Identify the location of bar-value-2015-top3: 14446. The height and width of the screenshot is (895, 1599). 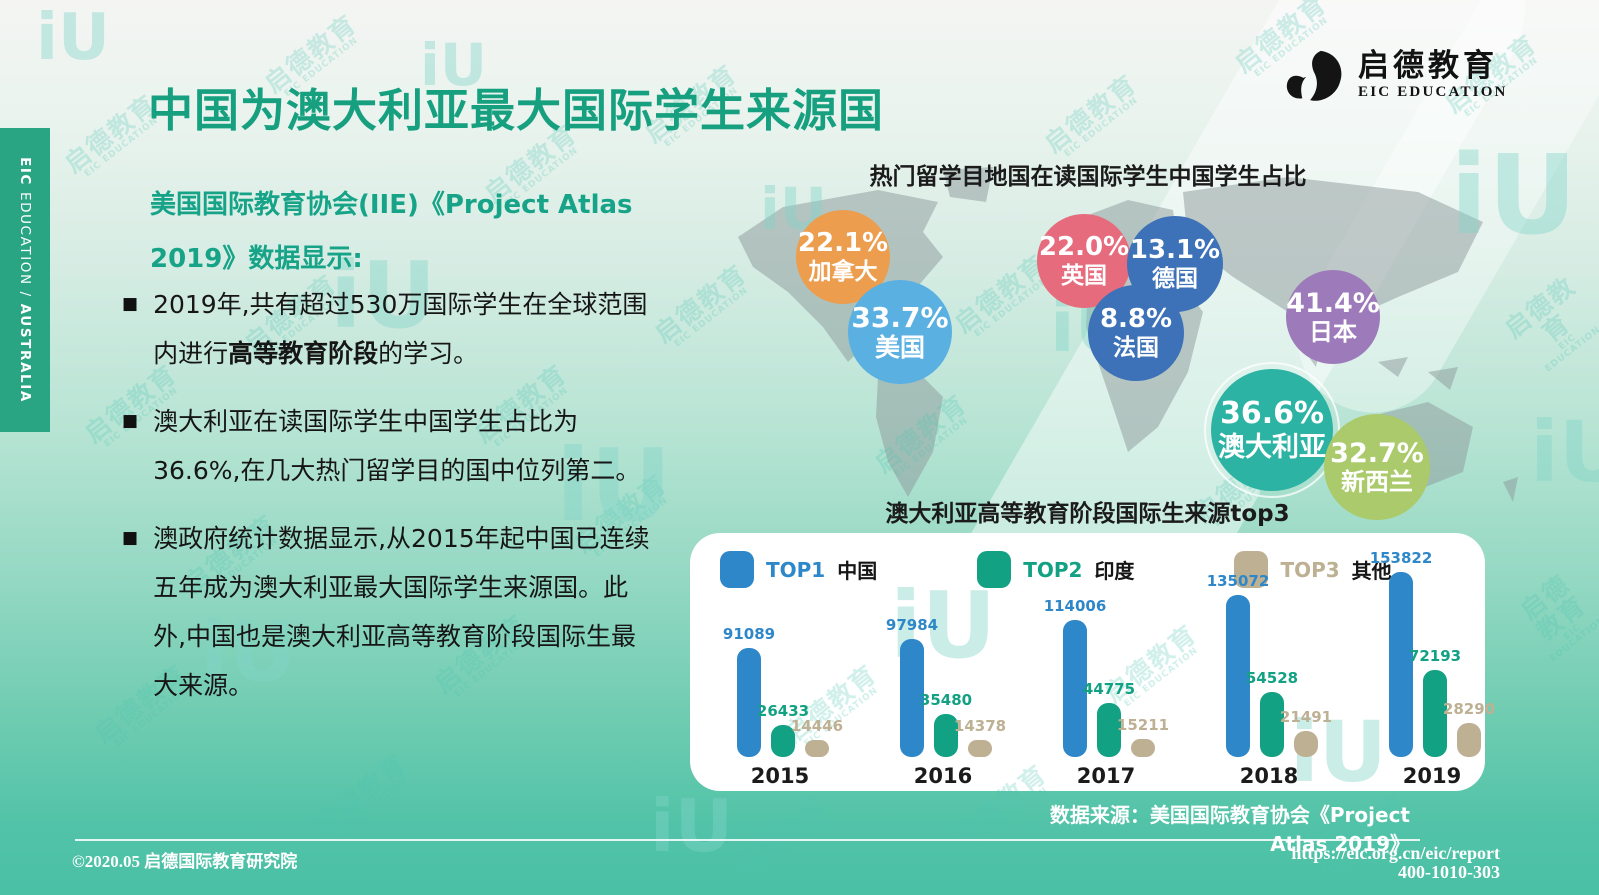
(817, 726).